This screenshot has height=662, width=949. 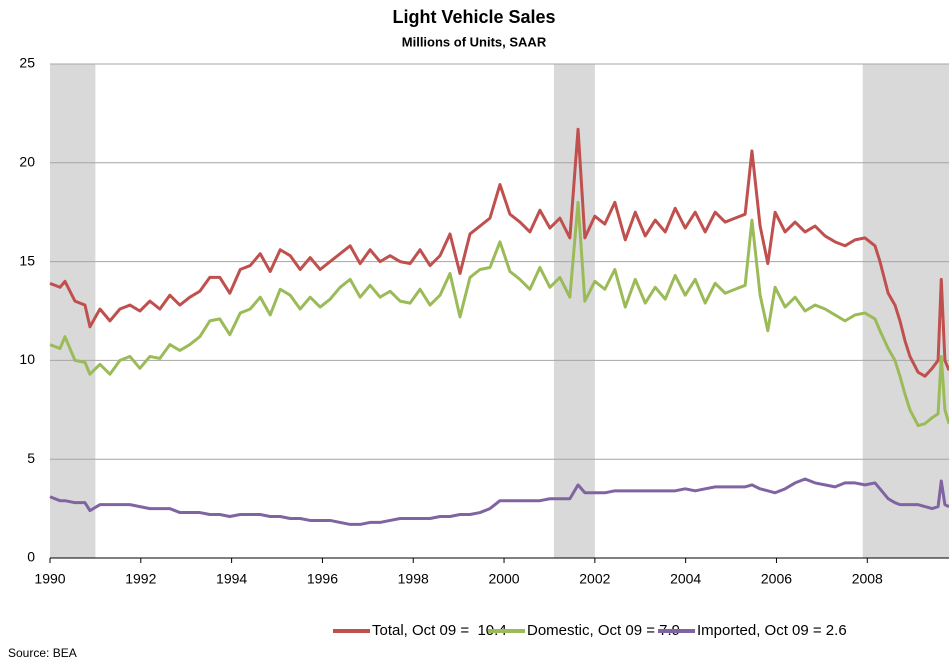 I want to click on y-tick-label: 20, so click(x=27, y=162).